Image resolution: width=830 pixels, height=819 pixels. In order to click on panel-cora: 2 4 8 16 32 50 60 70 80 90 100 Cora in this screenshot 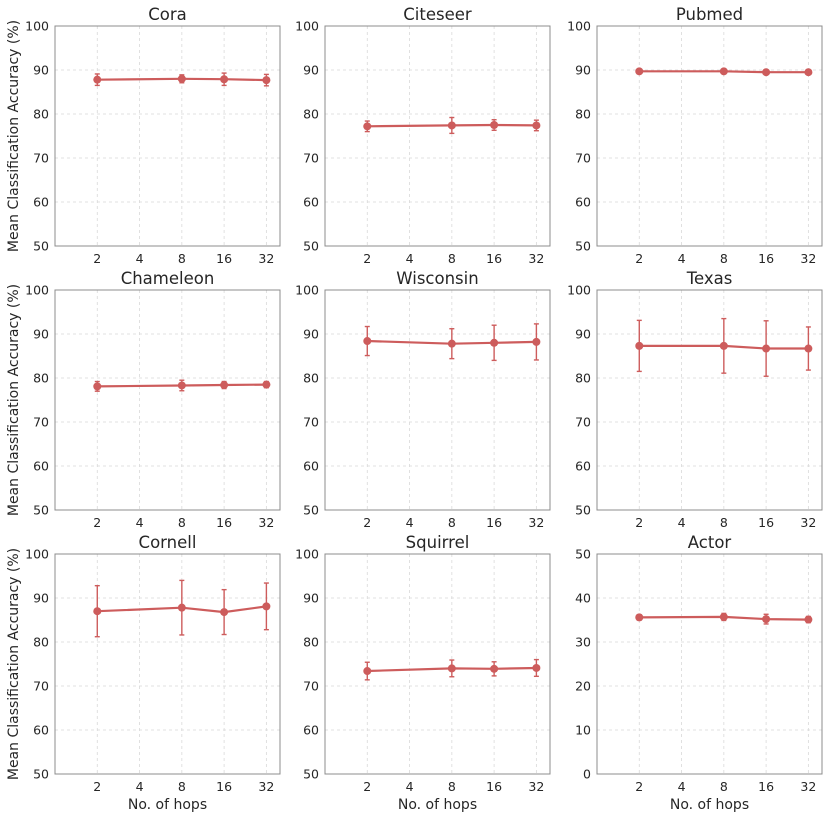, I will do `click(153, 135)`.